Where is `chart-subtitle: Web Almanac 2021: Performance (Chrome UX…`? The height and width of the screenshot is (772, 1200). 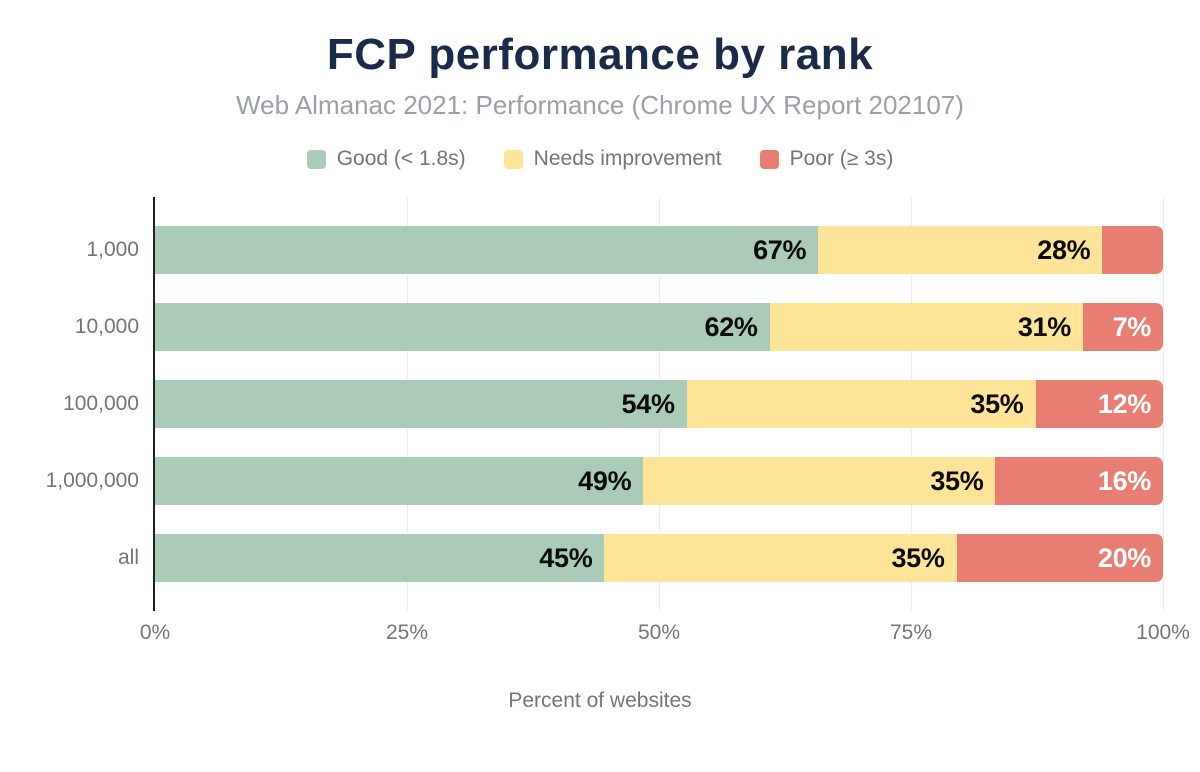
chart-subtitle: Web Almanac 2021: Performance (Chrome UX… is located at coordinates (600, 105).